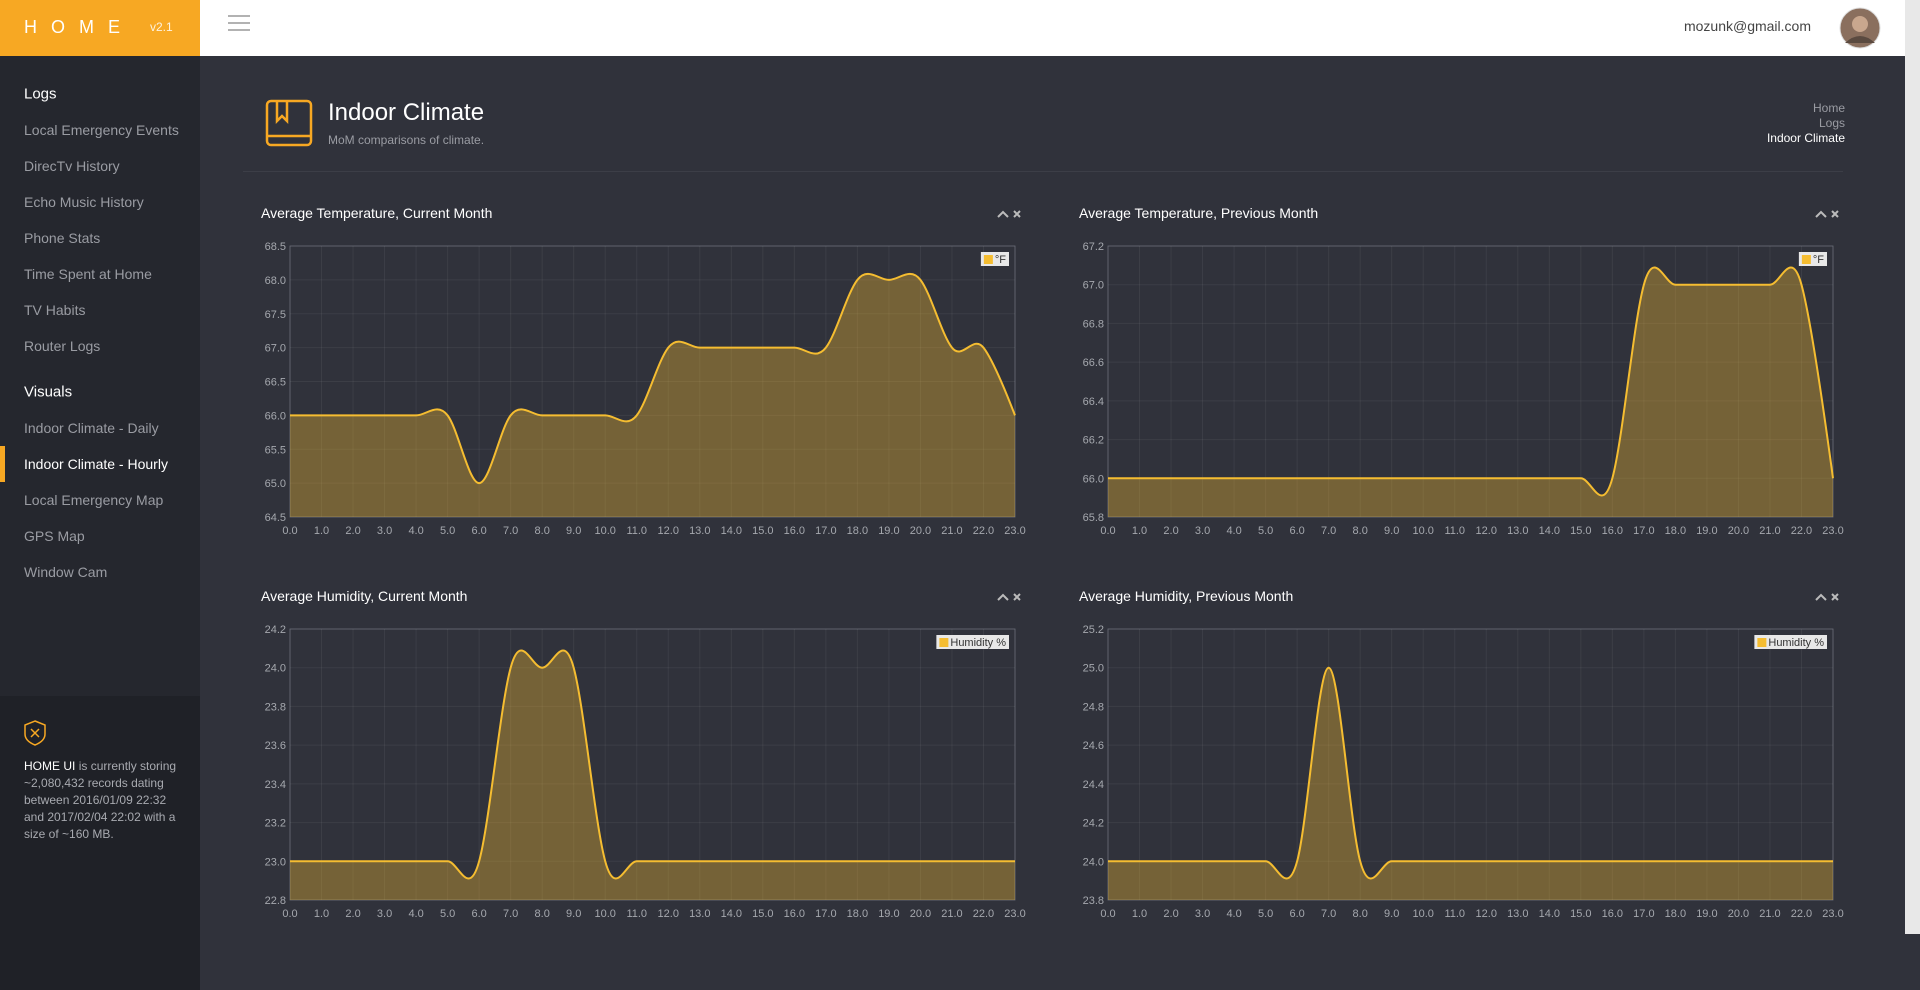 Image resolution: width=1920 pixels, height=990 pixels. Describe the element at coordinates (352, 531) in the screenshot. I see `x-tick-label: 2.0` at that location.